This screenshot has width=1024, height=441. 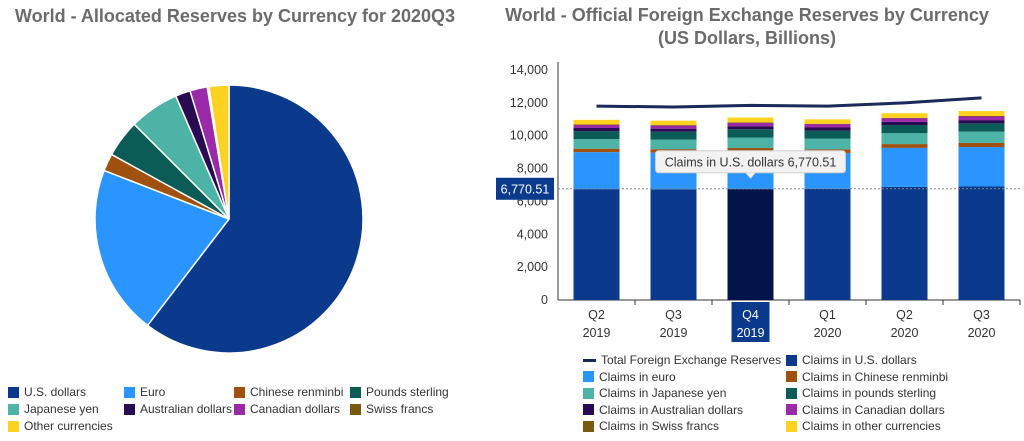 I want to click on bar-legend-item-claims-in-euro: Claims in euro, so click(x=629, y=377).